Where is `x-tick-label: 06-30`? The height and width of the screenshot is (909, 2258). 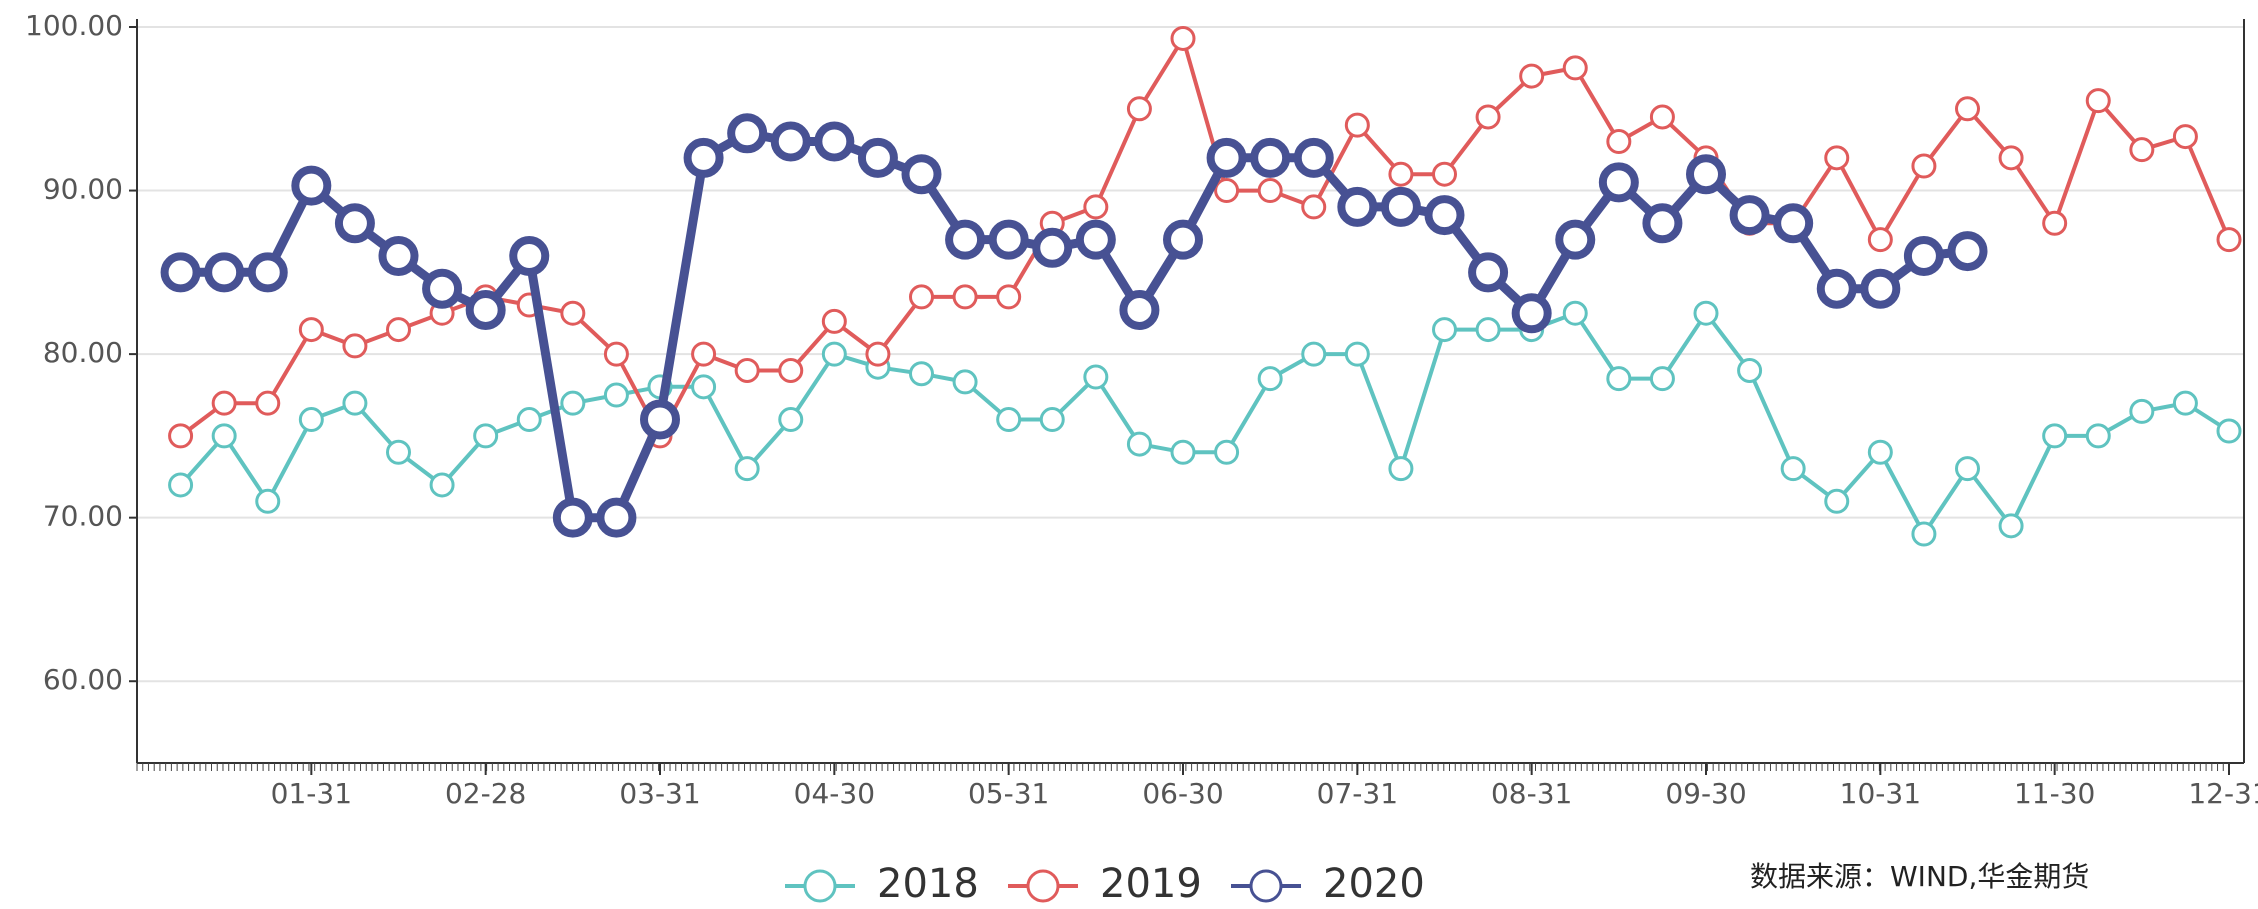
x-tick-label: 06-30 is located at coordinates (1182, 793).